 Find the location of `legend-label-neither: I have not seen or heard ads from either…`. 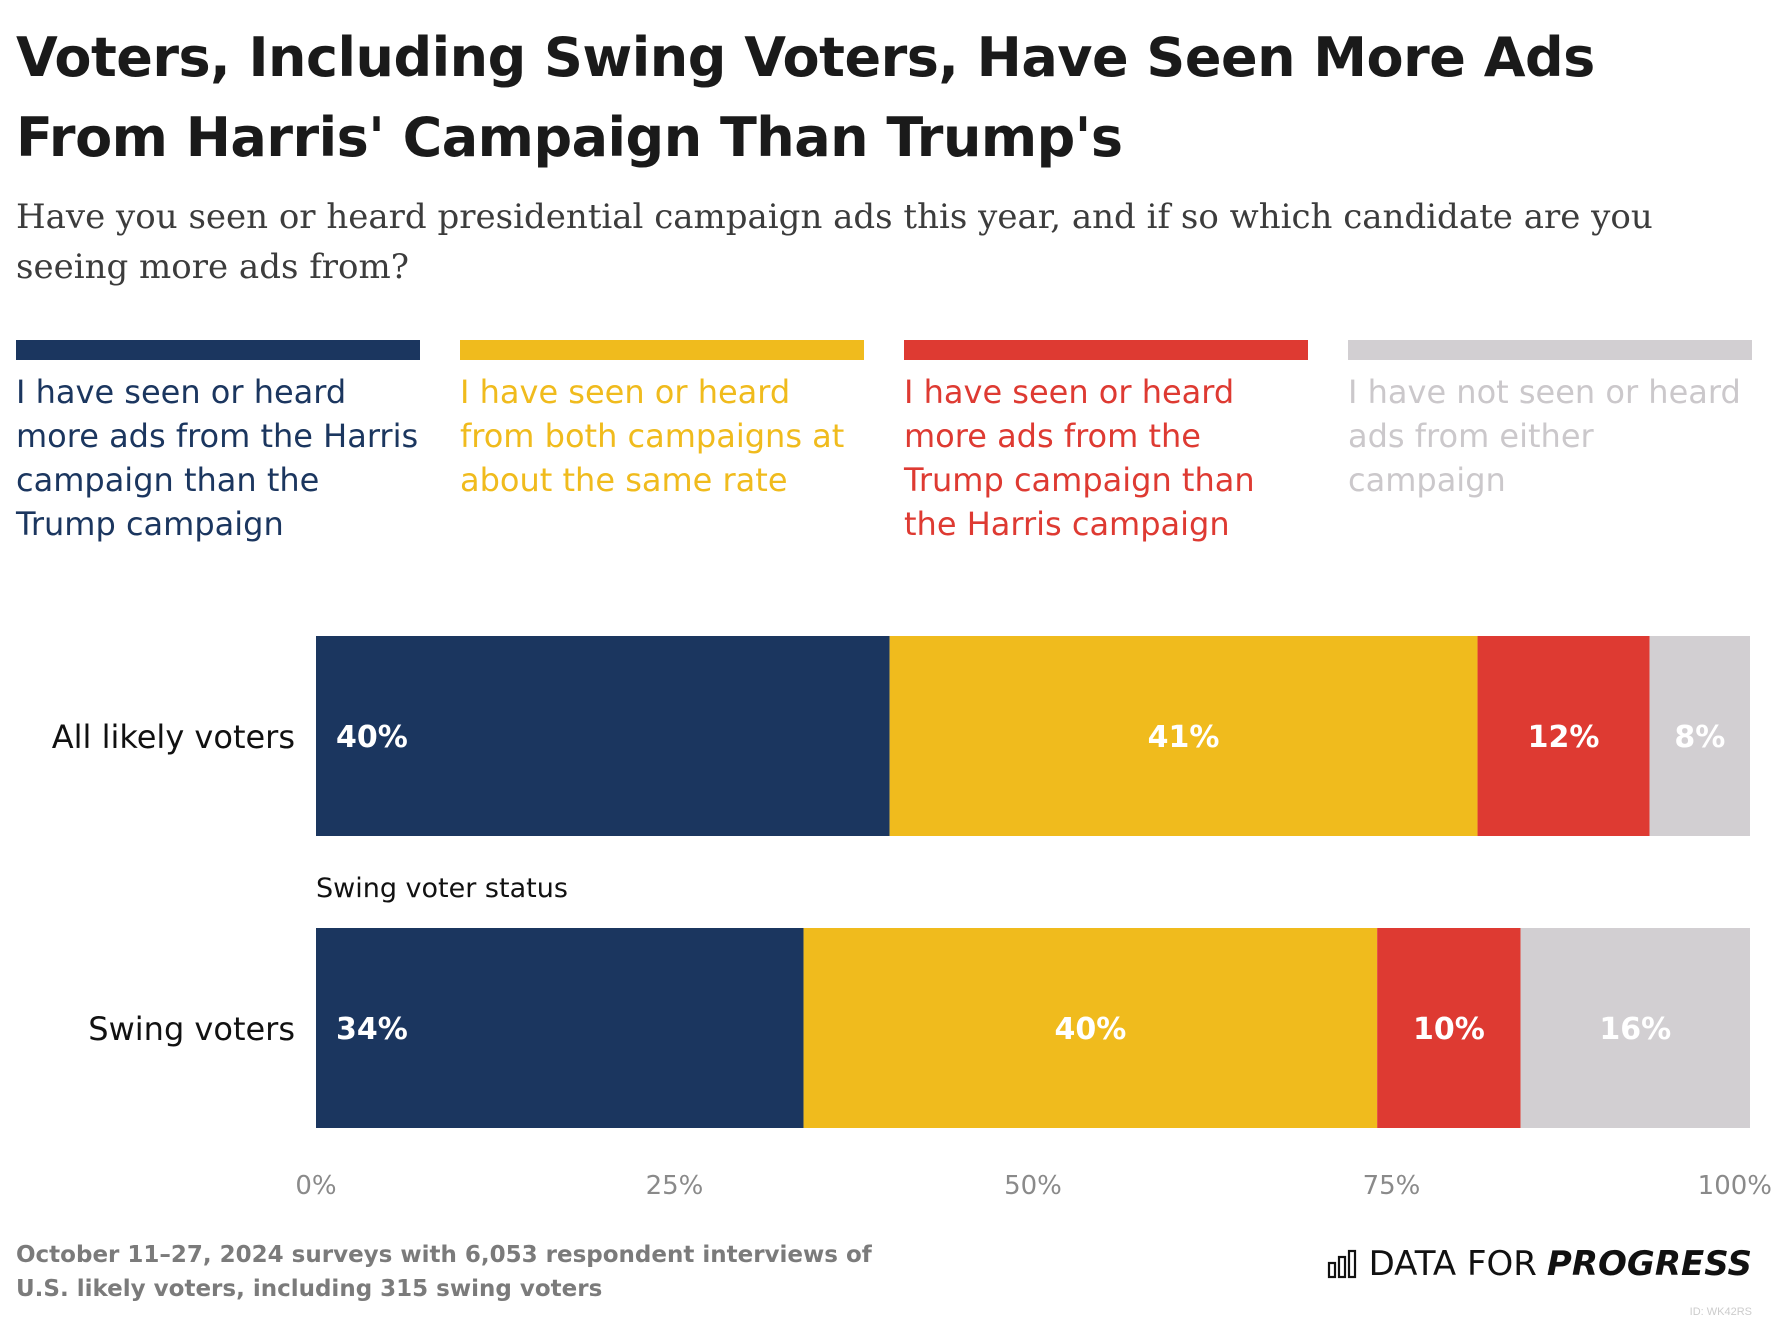

legend-label-neither: I have not seen or heard ads from either… is located at coordinates (1544, 436).